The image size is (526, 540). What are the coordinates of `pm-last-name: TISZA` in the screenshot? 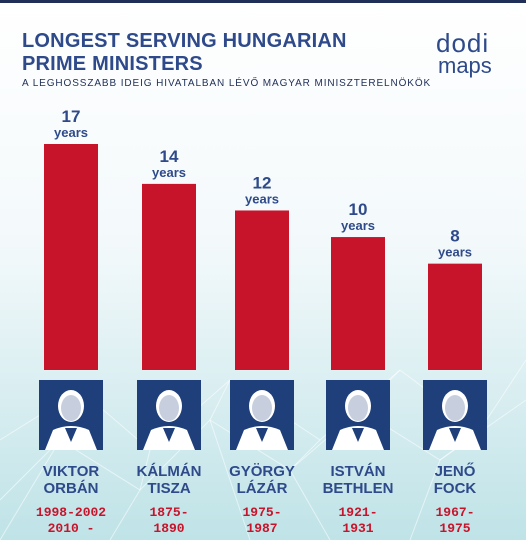 It's located at (169, 488).